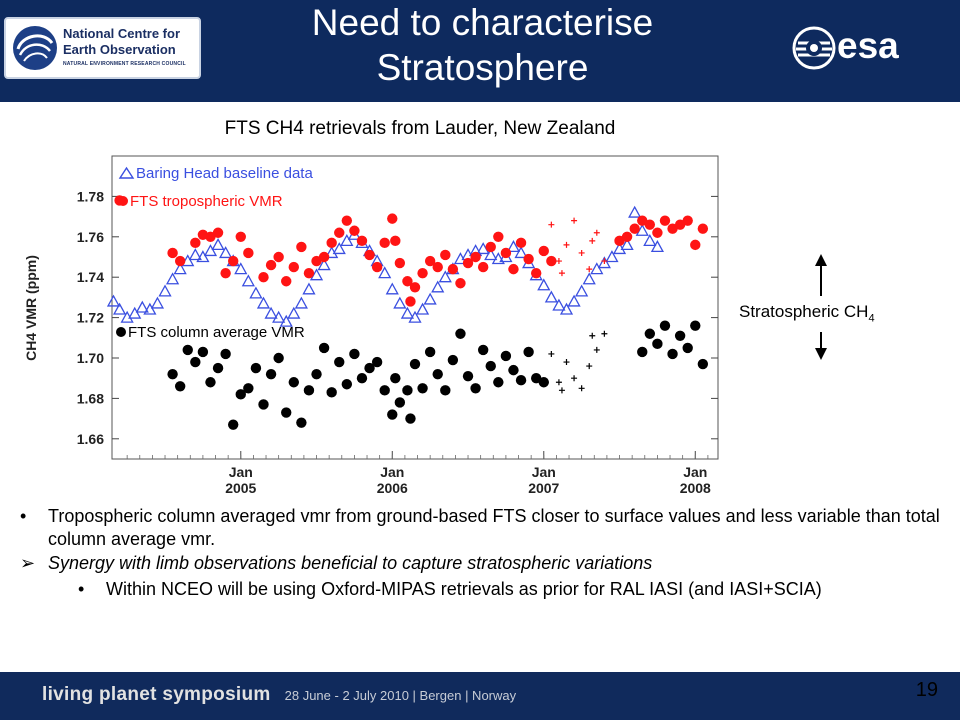  I want to click on esa-logo: esa, so click(860, 48).